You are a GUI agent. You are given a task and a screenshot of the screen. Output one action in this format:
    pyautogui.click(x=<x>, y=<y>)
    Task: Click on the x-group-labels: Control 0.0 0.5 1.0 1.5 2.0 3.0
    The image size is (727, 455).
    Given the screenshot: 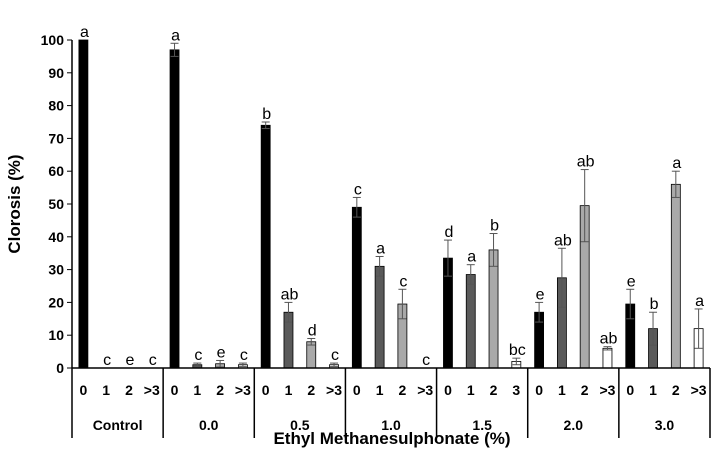 What is the action you would take?
    pyautogui.click(x=384, y=425)
    